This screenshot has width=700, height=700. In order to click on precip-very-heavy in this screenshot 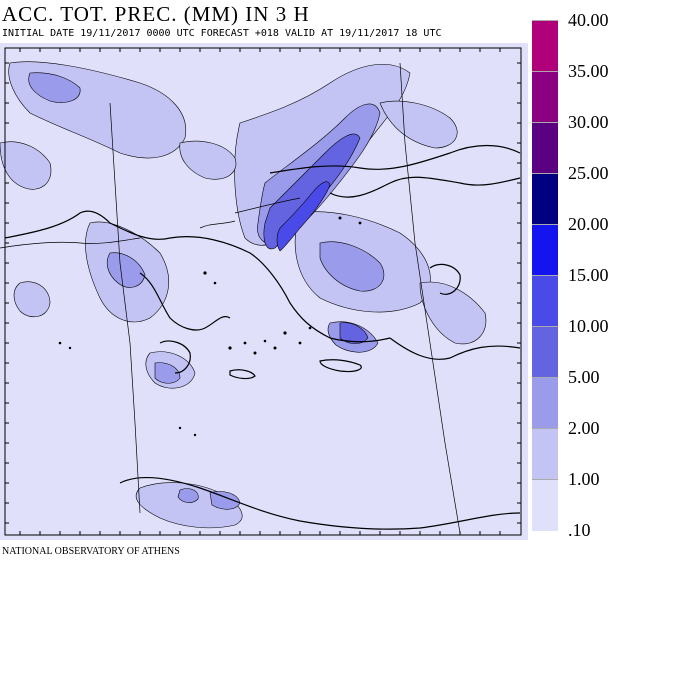, I will do `click(303, 216)`.